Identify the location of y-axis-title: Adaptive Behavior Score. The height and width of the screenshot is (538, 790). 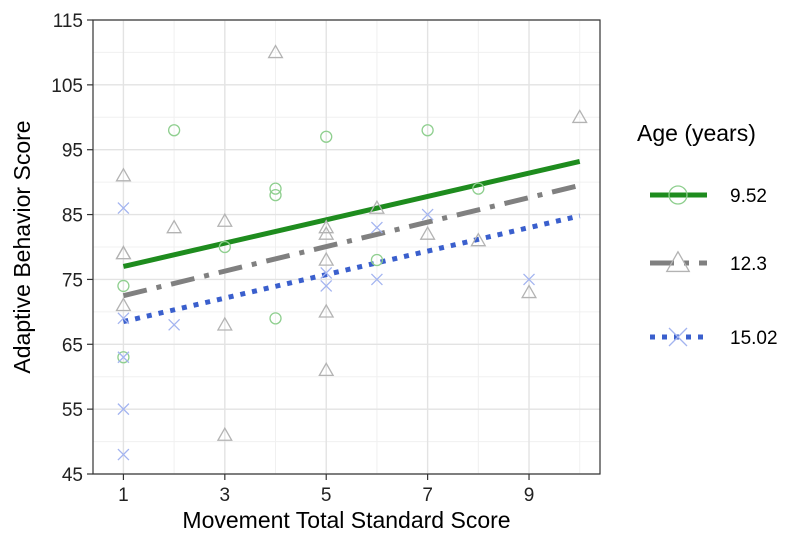
(22, 246).